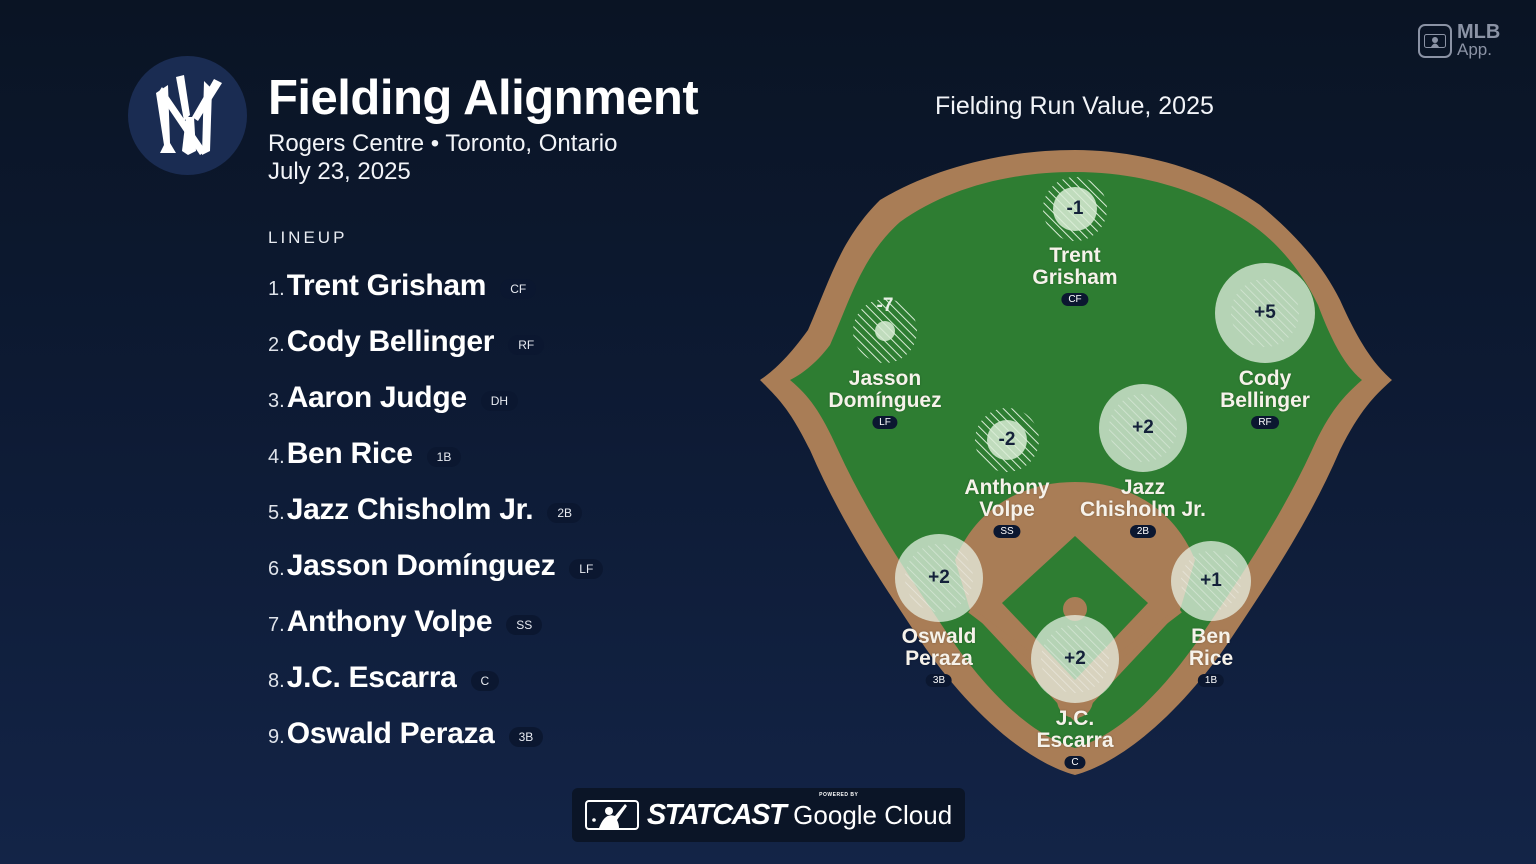 The width and height of the screenshot is (1536, 864). I want to click on batting-order: 8., so click(276, 680).